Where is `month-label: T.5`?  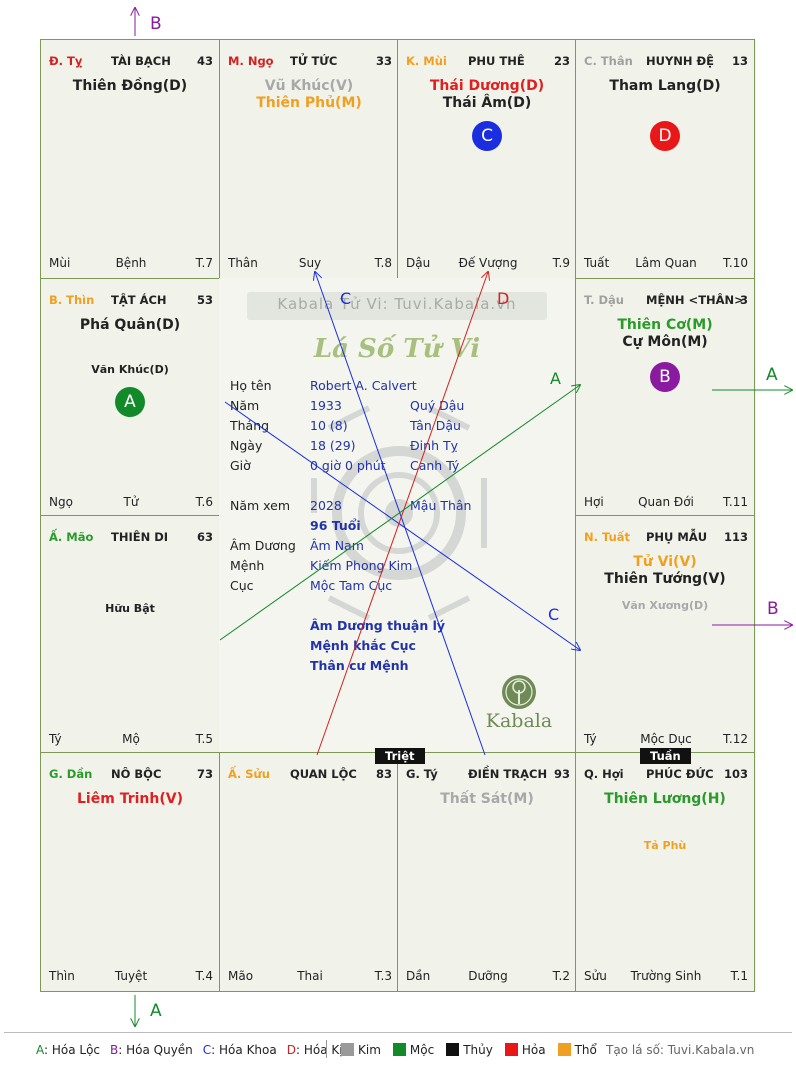 month-label: T.5 is located at coordinates (204, 739).